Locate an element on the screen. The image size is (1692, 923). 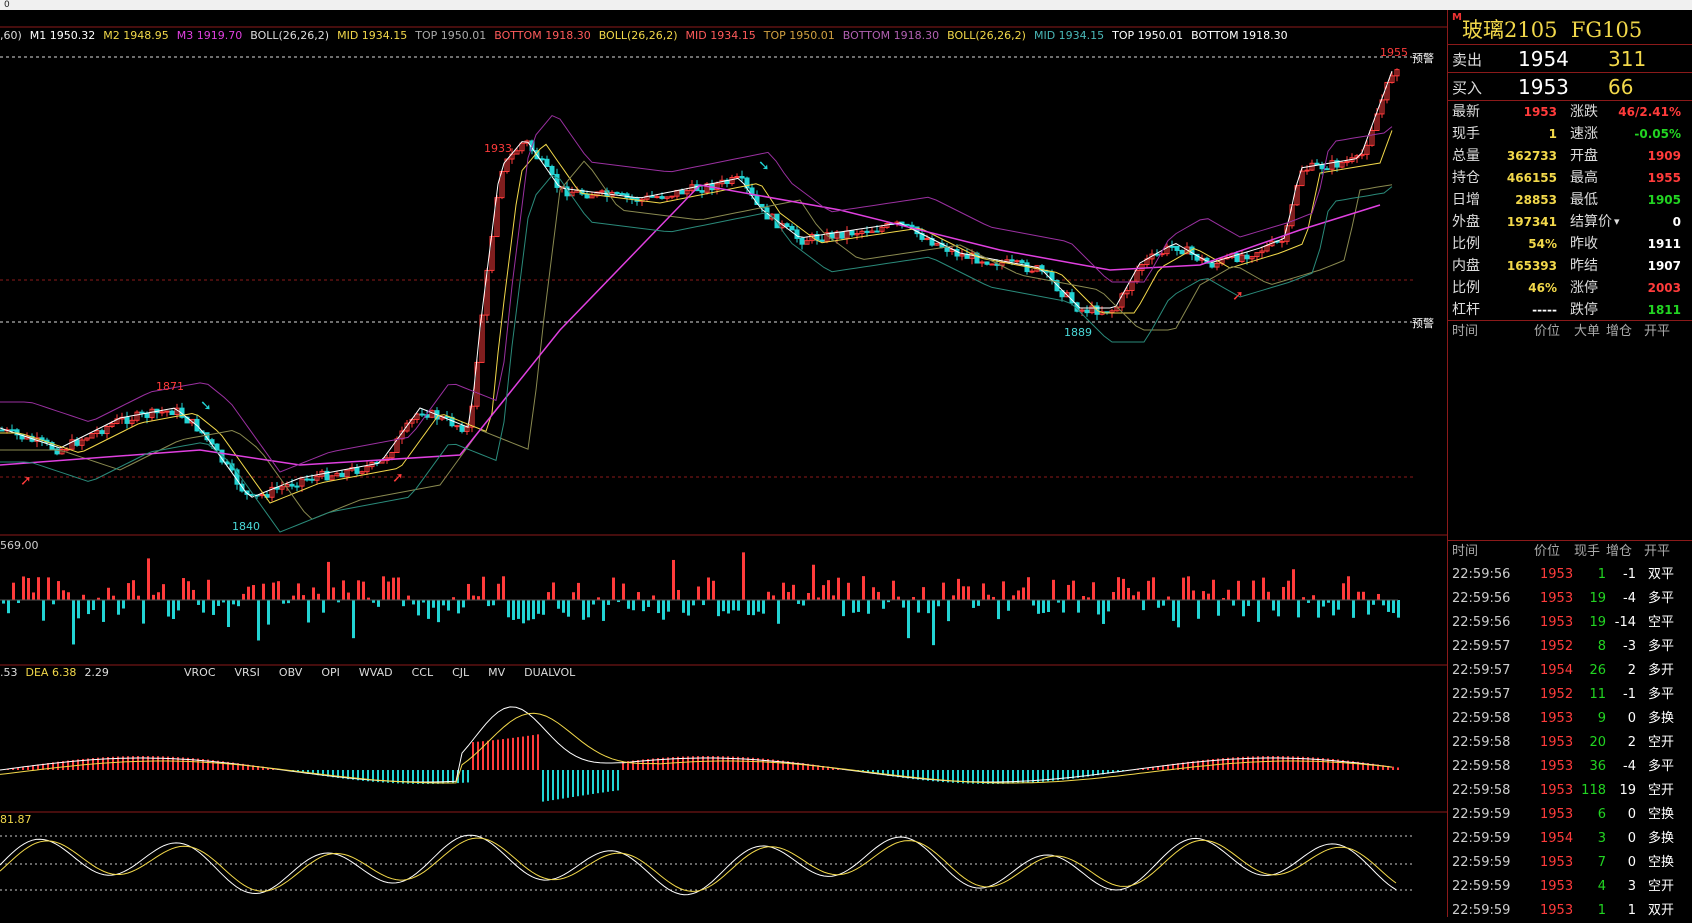
quote-value: 1911 is located at coordinates (1664, 244).